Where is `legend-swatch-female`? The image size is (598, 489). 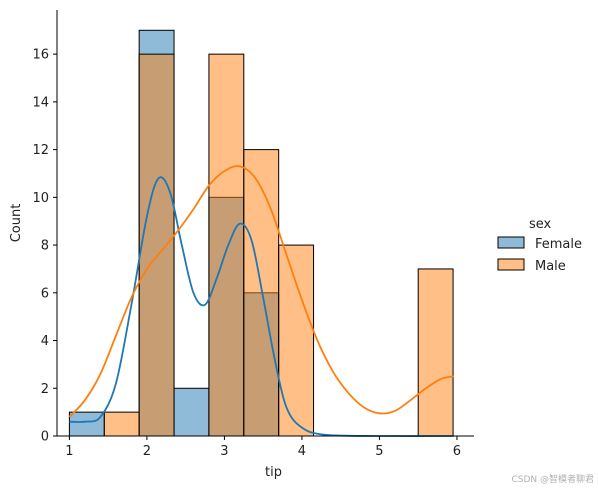
legend-swatch-female is located at coordinates (511, 242).